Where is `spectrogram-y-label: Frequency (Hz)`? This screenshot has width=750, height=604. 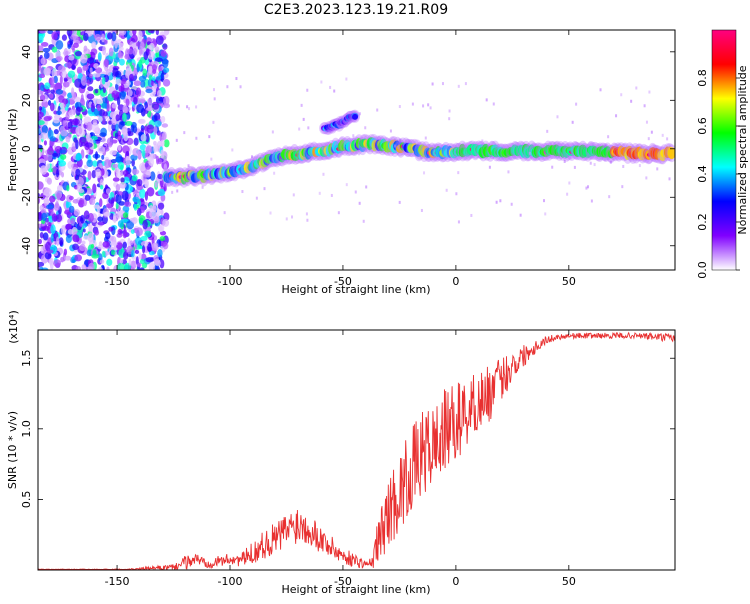 spectrogram-y-label: Frequency (Hz) is located at coordinates (12, 150).